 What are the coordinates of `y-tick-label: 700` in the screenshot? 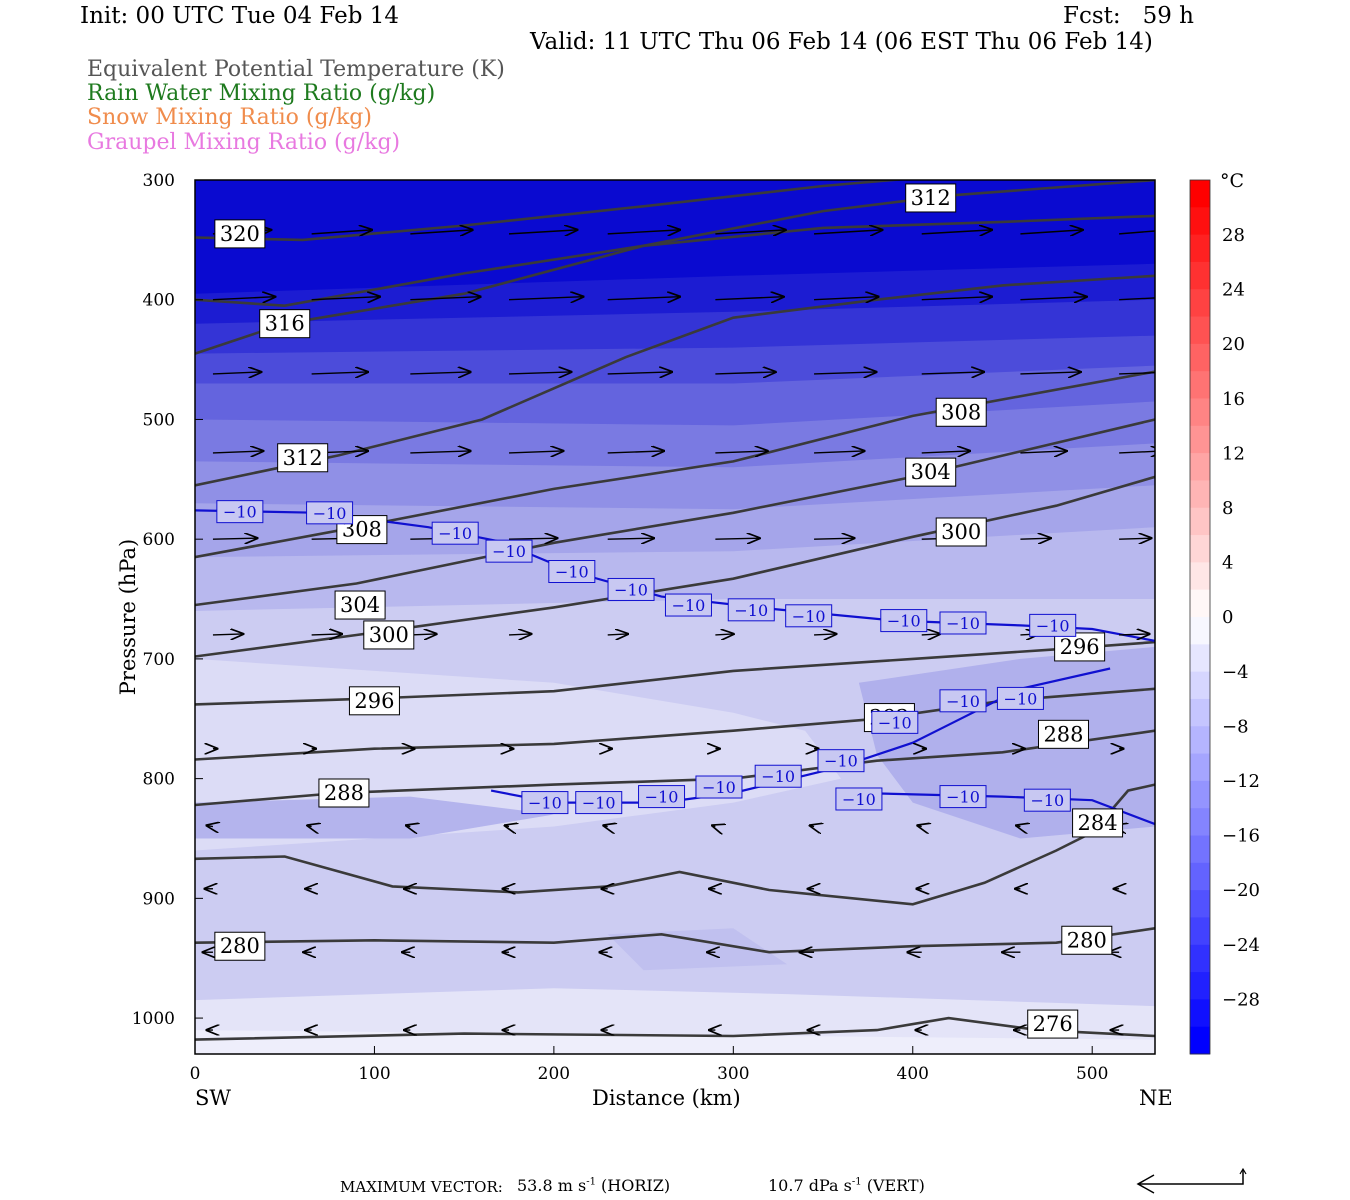 It's located at (159, 660).